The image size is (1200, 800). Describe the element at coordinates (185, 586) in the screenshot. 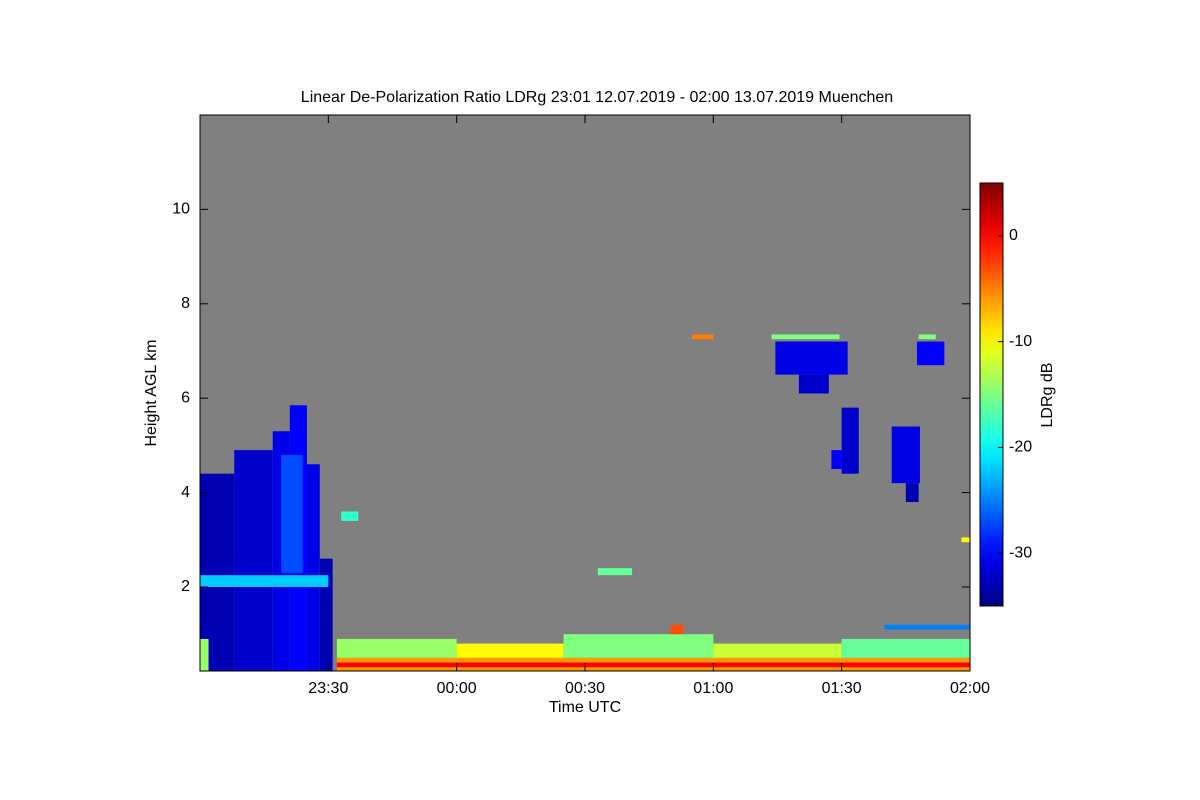

I see `y-tick-label: 2` at that location.